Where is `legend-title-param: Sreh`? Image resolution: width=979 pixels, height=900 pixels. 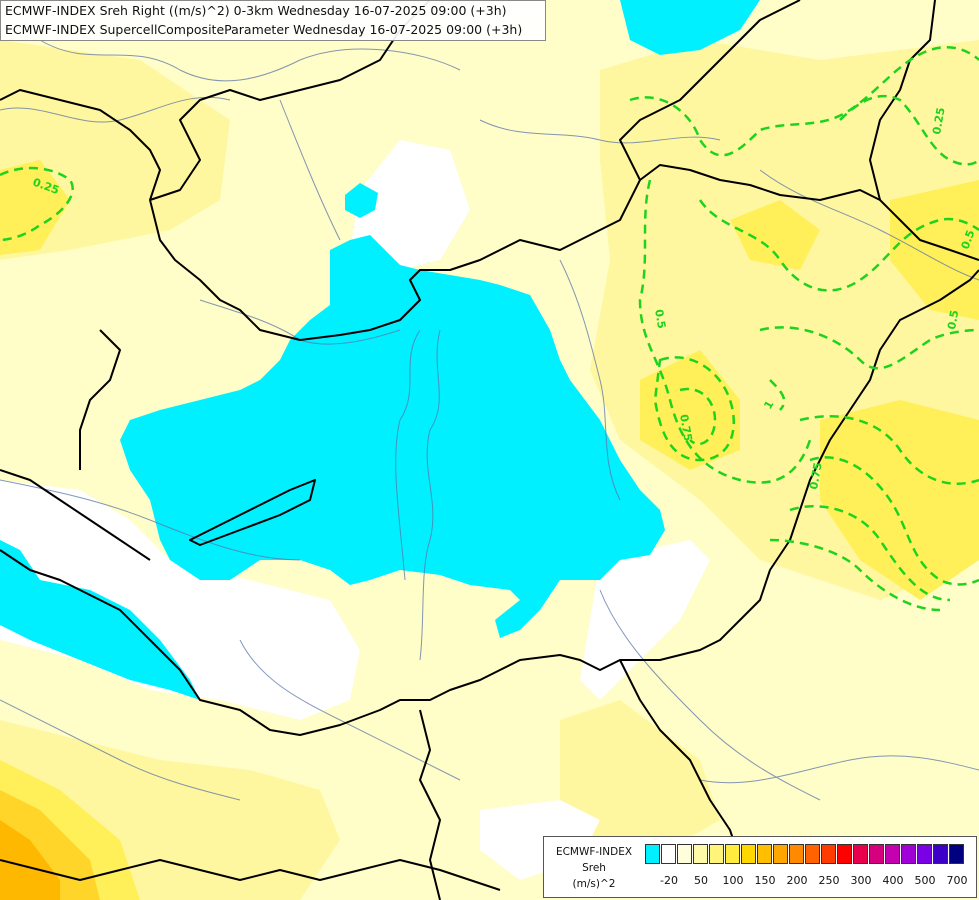 legend-title-param: Sreh is located at coordinates (594, 868).